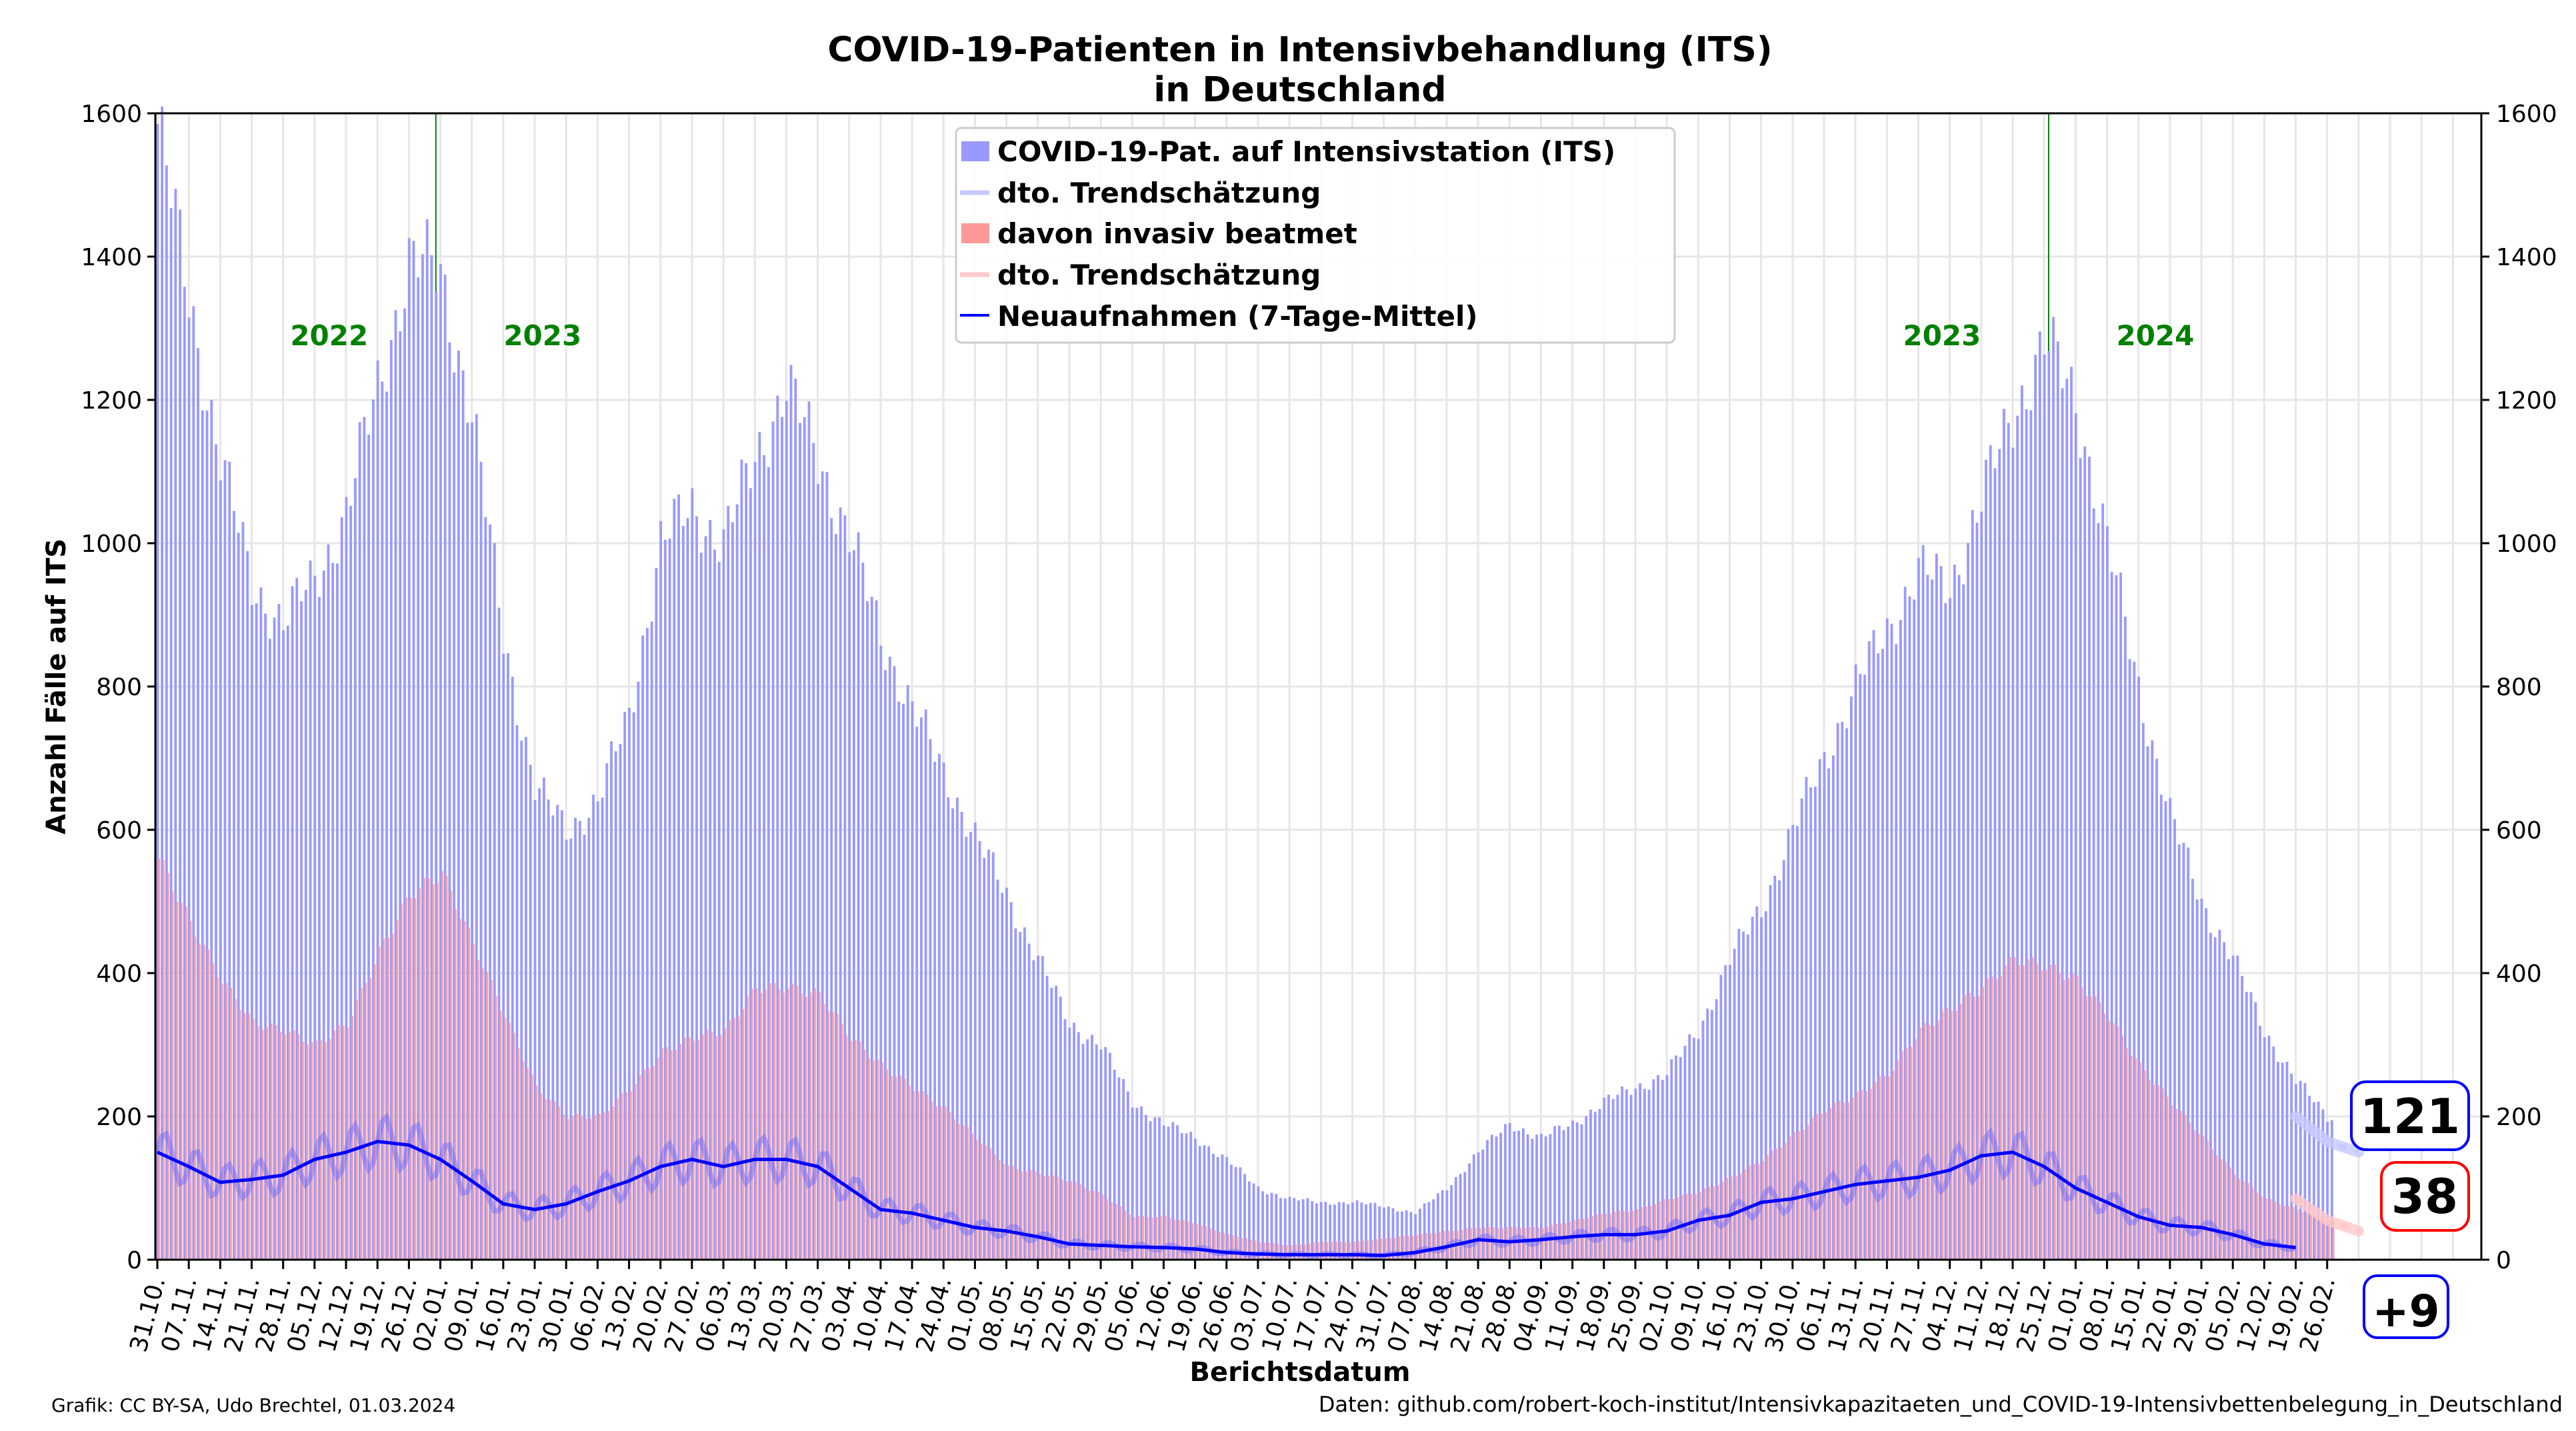  What do you see at coordinates (119, 1117) in the screenshot?
I see `y-tick-label-left: 200` at bounding box center [119, 1117].